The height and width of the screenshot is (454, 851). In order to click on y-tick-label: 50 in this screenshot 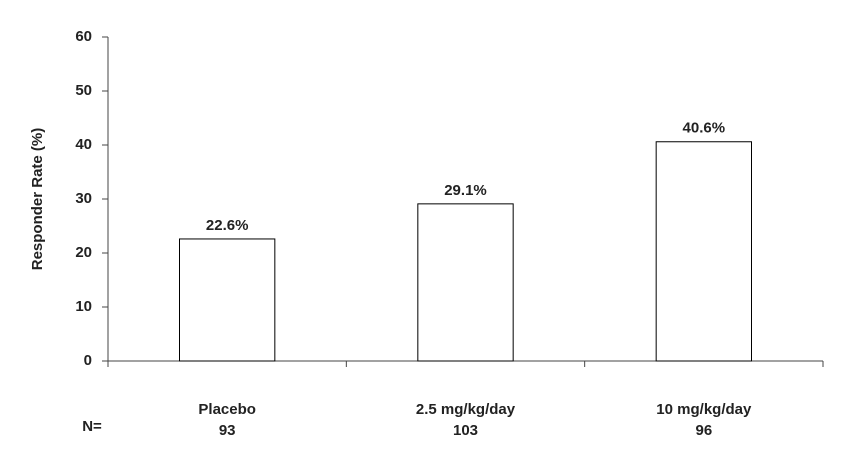, I will do `click(83, 90)`.